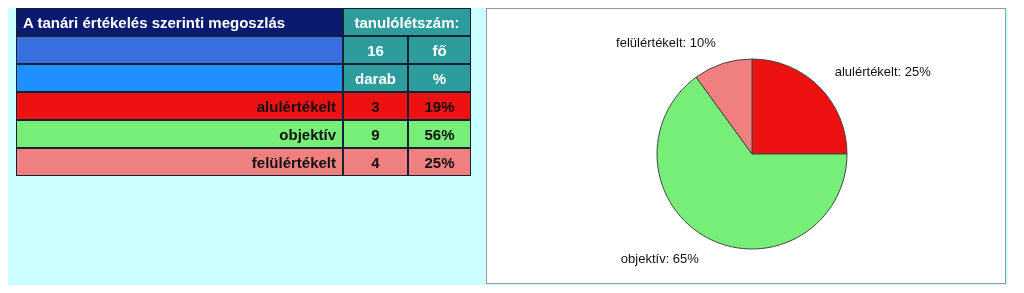 The height and width of the screenshot is (293, 1024). Describe the element at coordinates (660, 258) in the screenshot. I see `slice-label: objektív: 65%` at that location.